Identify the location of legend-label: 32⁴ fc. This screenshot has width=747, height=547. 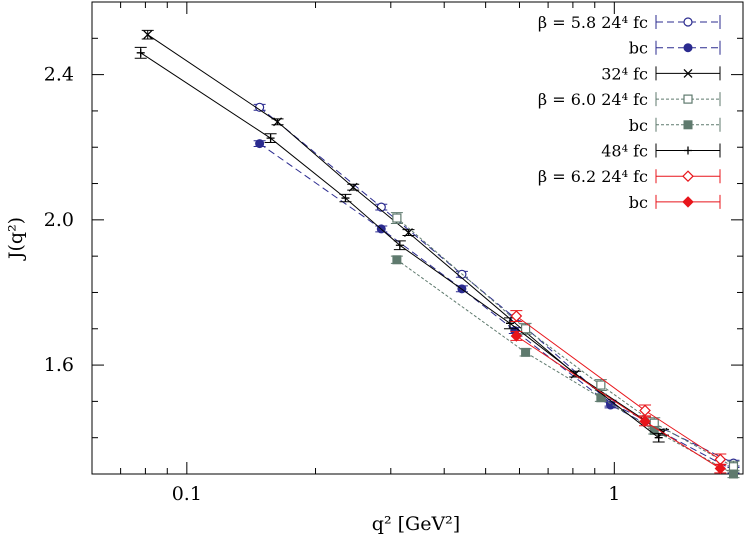
(624, 73).